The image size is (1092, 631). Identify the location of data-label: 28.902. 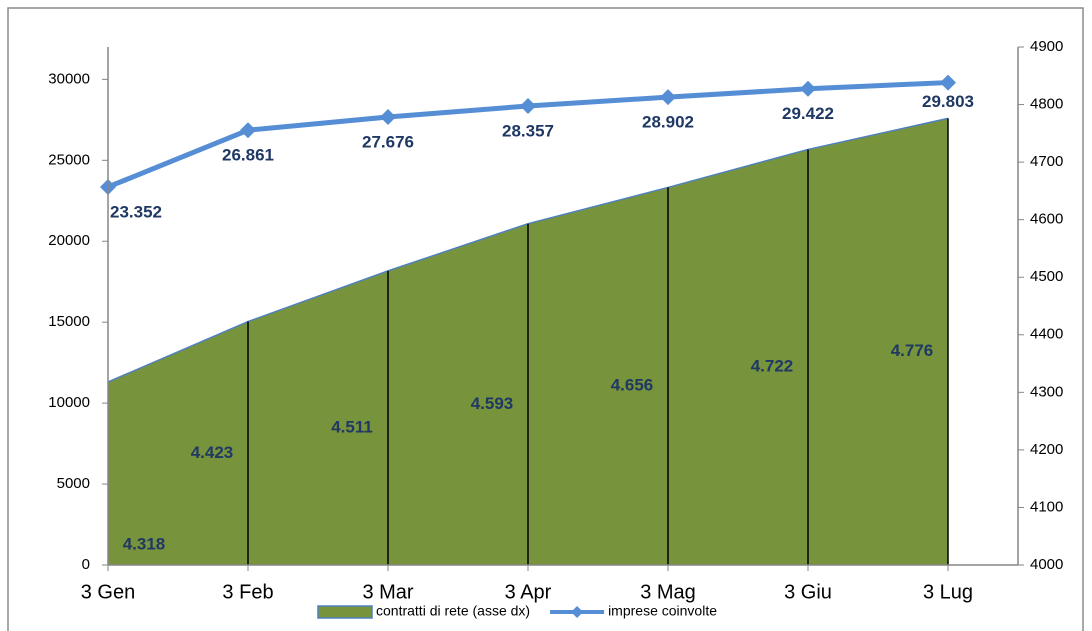
(668, 122).